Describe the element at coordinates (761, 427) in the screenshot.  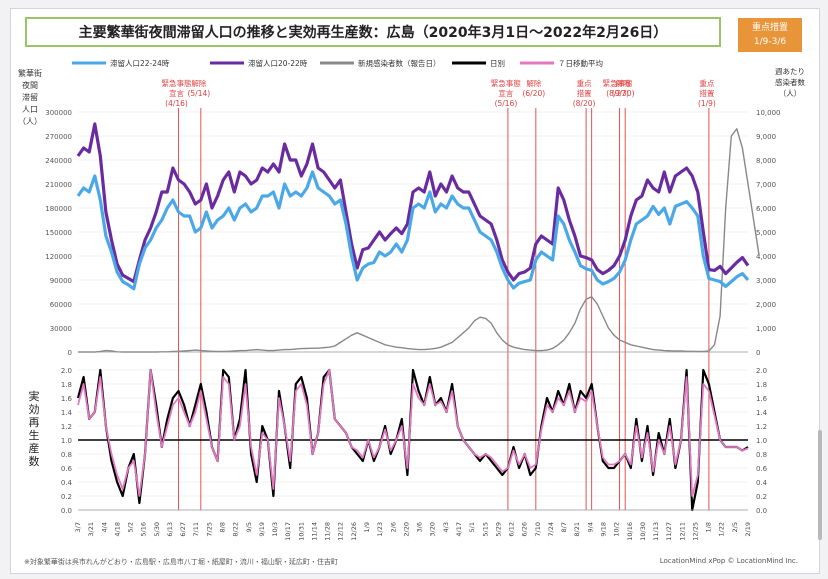
I see `rt-right-tick-label: 1.2` at that location.